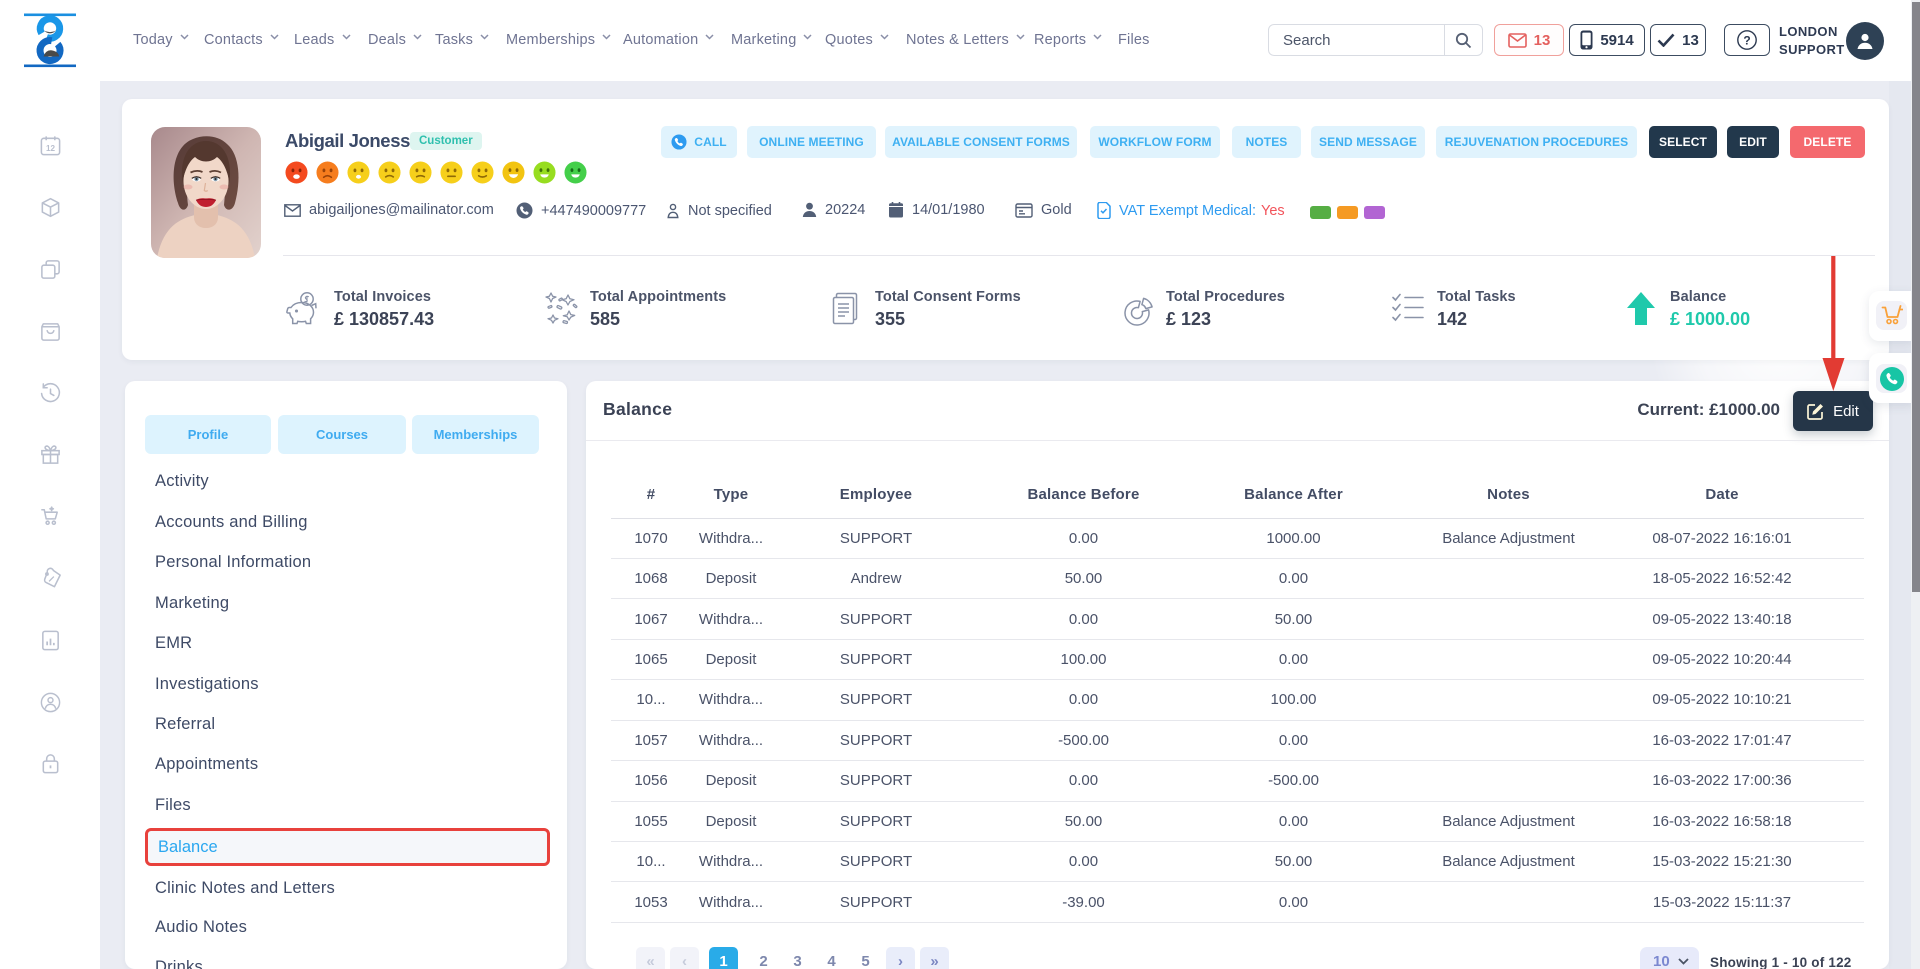 The height and width of the screenshot is (969, 1920). Describe the element at coordinates (51, 148) in the screenshot. I see `svg-text: 12` at that location.